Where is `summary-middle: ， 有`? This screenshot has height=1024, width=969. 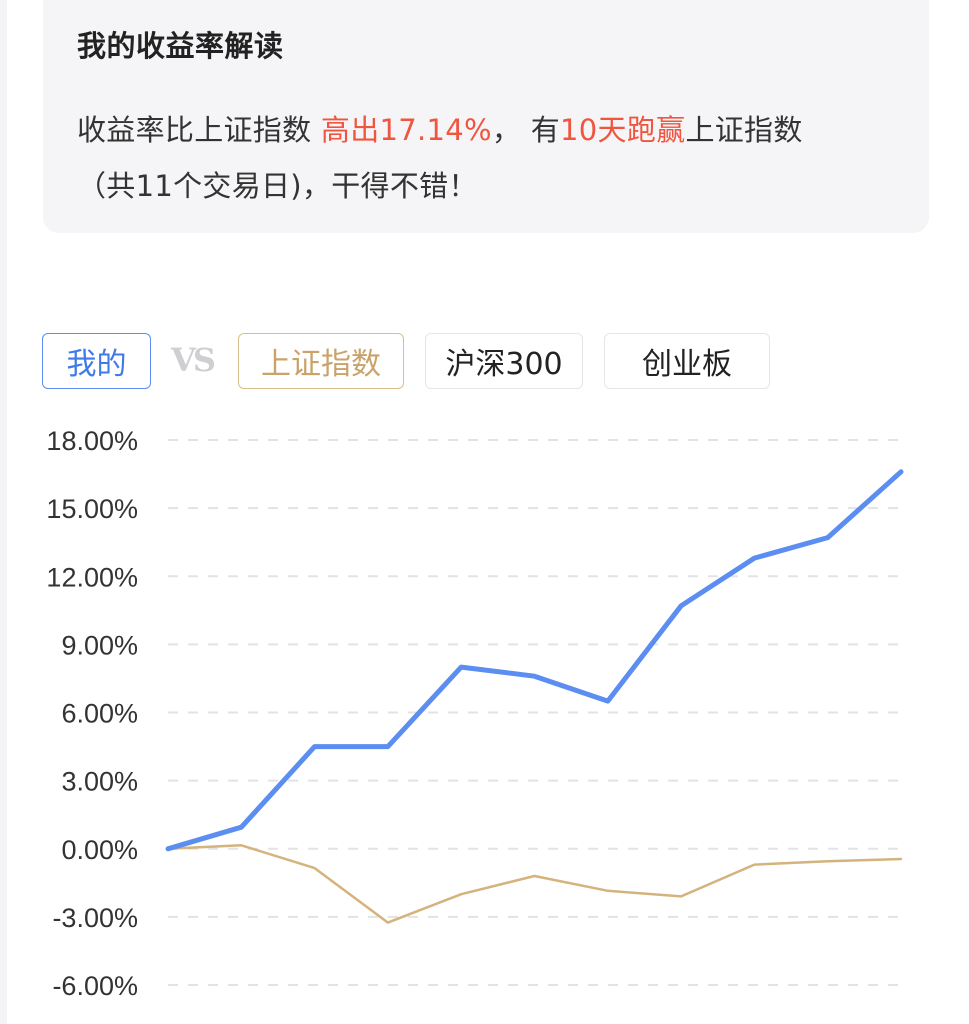
summary-middle: ， 有 is located at coordinates (526, 130).